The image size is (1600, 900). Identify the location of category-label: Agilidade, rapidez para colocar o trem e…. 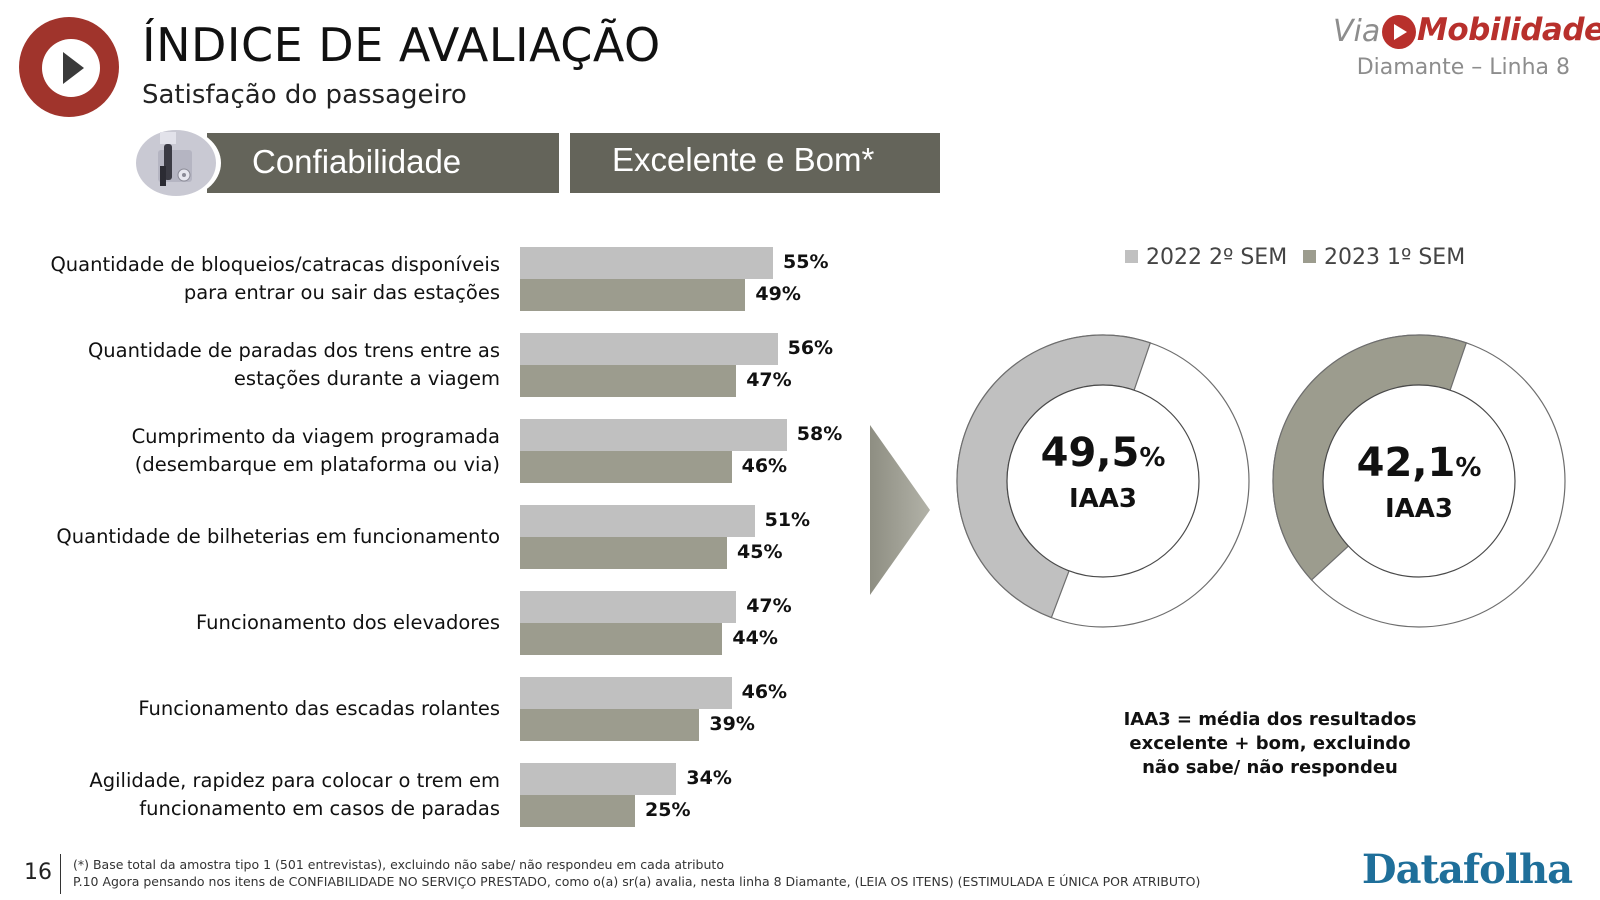
(294, 795).